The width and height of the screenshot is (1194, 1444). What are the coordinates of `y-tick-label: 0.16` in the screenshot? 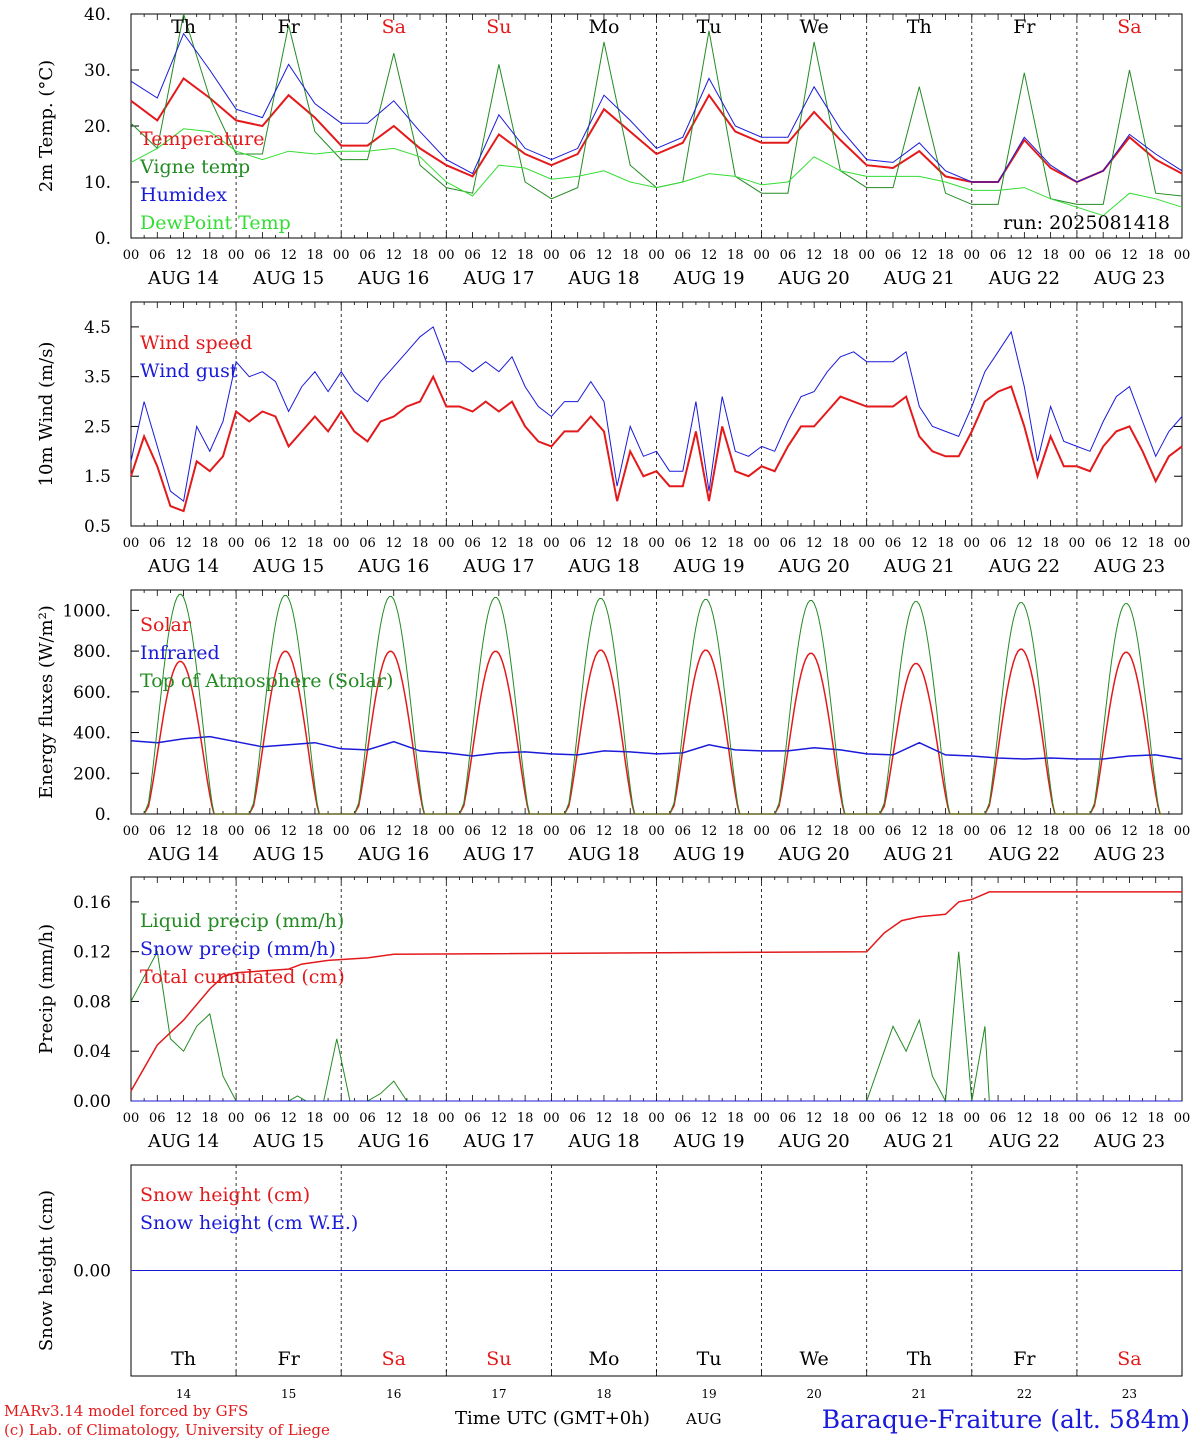 It's located at (92, 903).